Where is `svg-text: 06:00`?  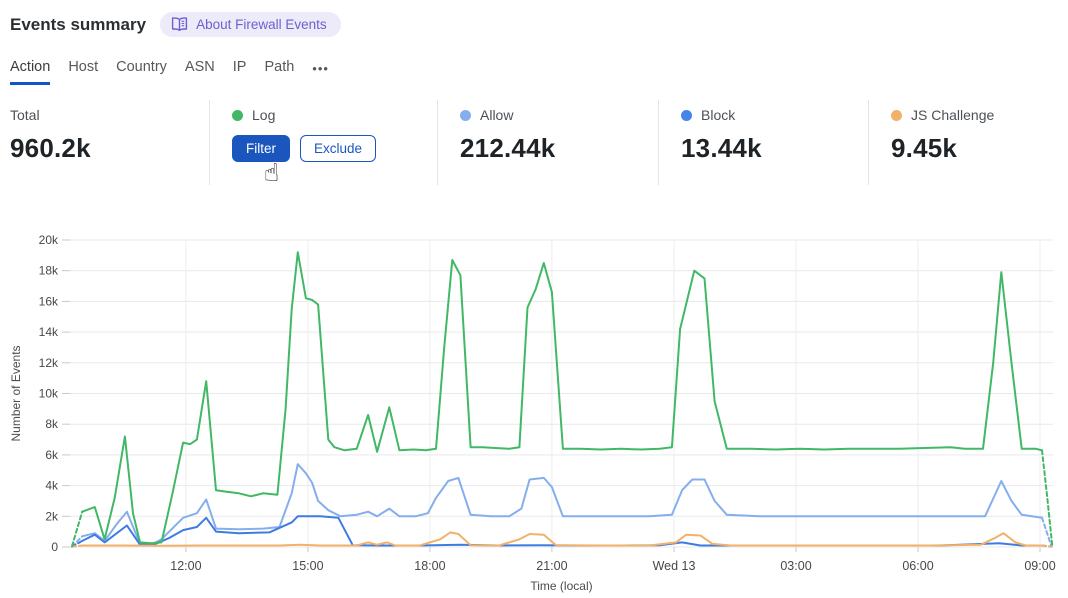
svg-text: 06:00 is located at coordinates (917, 566).